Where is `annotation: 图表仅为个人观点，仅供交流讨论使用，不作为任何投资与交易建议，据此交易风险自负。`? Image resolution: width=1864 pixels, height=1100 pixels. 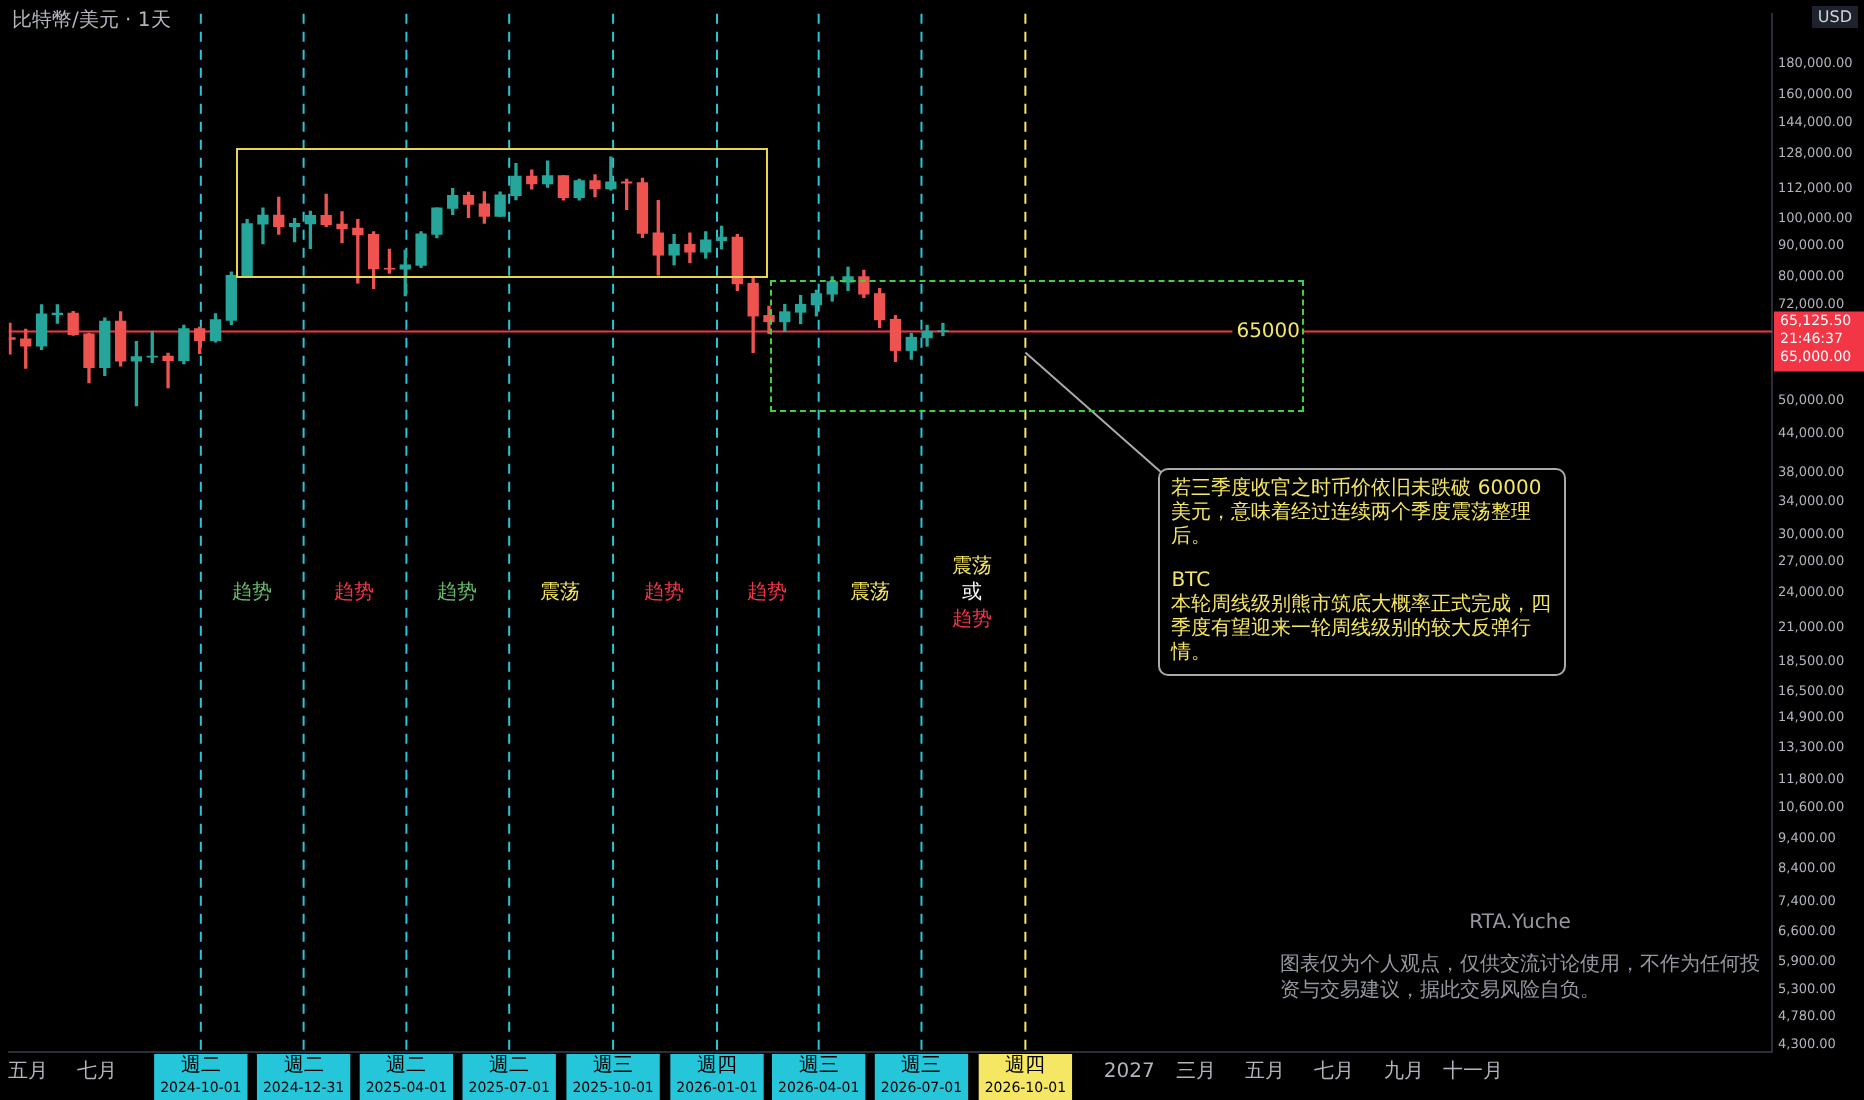 annotation: 图表仅为个人观点，仅供交流讨论使用，不作为任何投资与交易建议，据此交易风险自负。 is located at coordinates (1520, 978).